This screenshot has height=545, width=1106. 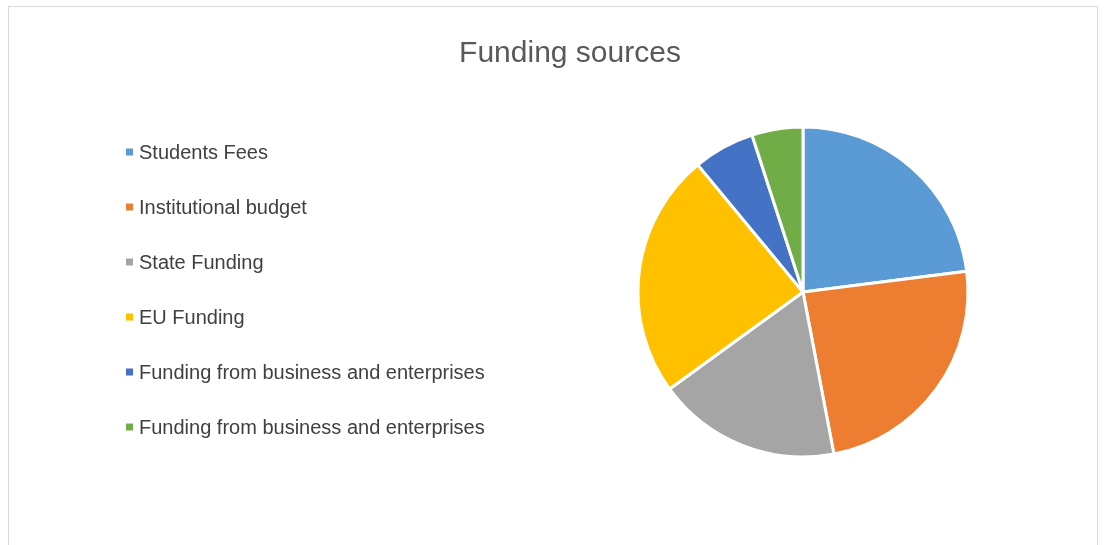 I want to click on legend-label: Students Fees, so click(x=203, y=152).